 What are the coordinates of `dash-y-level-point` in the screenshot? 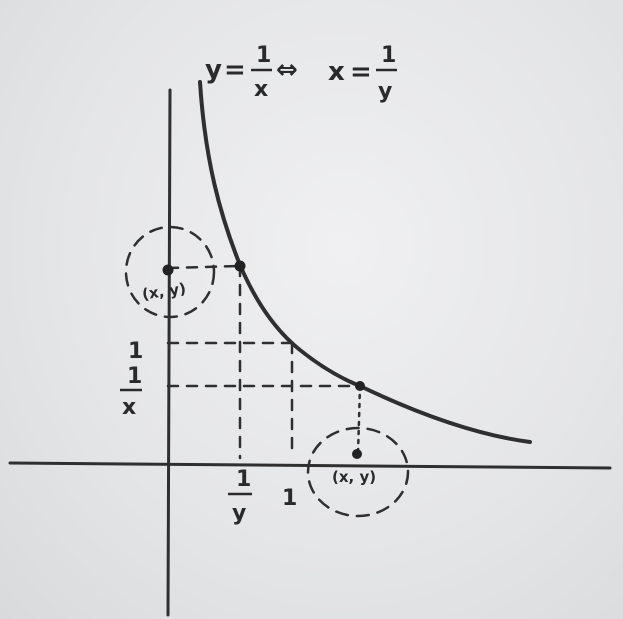 It's located at (204, 267).